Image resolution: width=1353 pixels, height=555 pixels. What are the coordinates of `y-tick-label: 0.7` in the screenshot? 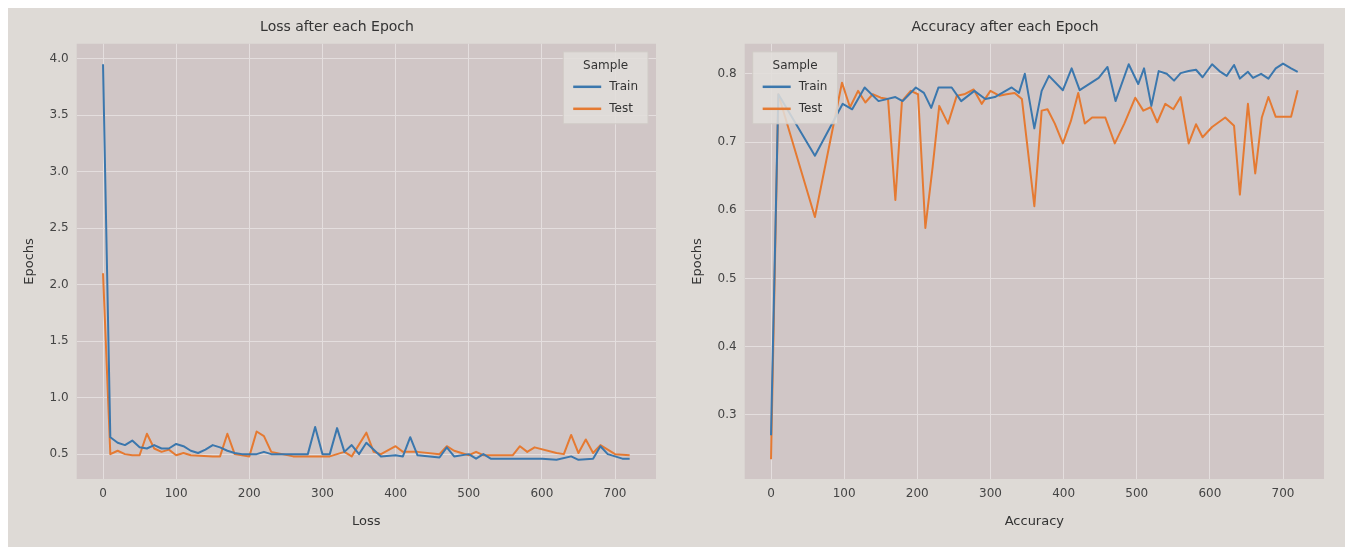 It's located at (727, 141).